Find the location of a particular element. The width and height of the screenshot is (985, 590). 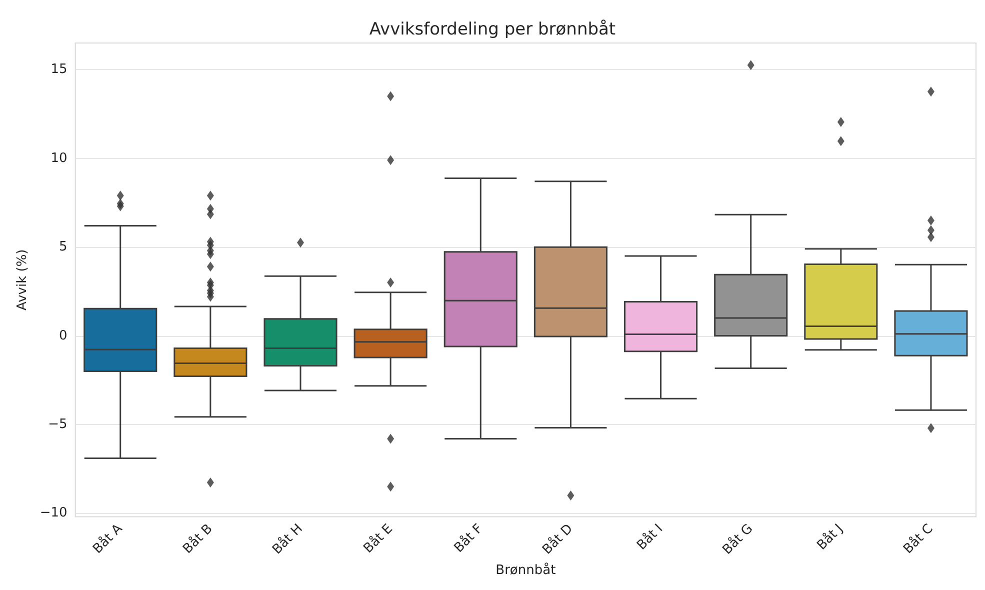

y-tick-label: −5 is located at coordinates (58, 424).